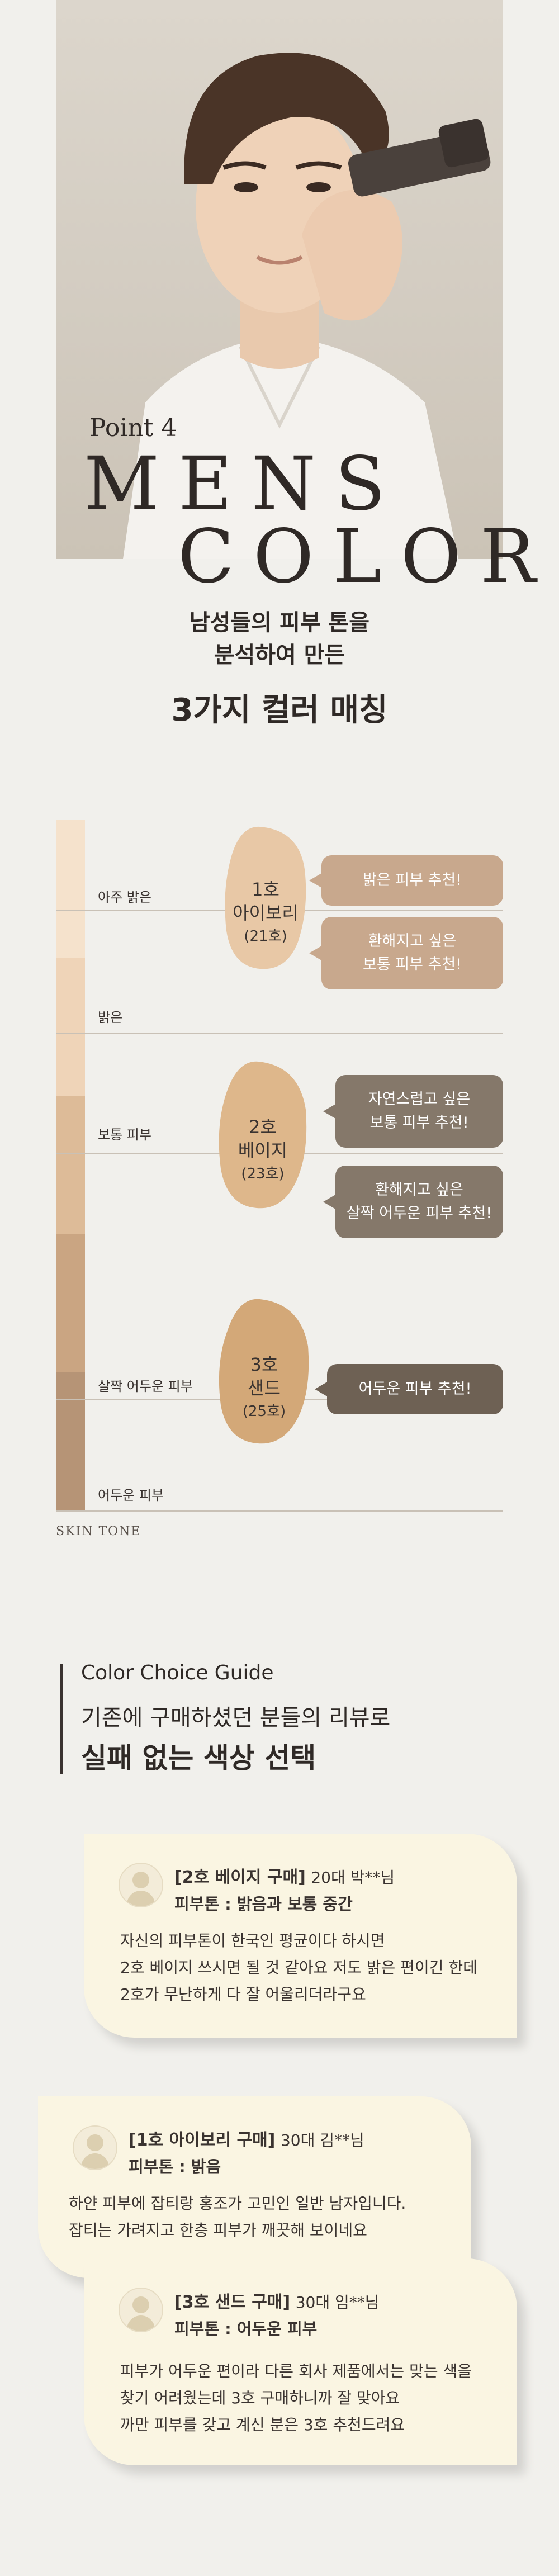 The image size is (559, 2576). Describe the element at coordinates (62, 1719) in the screenshot. I see `guide-accent-rule` at that location.